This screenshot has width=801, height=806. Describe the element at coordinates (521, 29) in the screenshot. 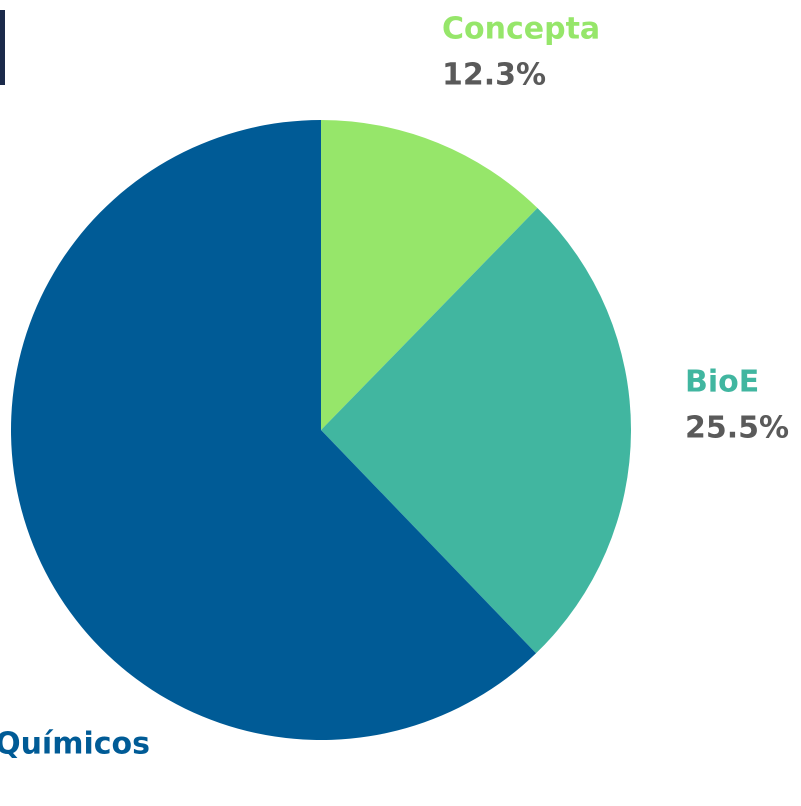

I see `slice-label: Concepta` at that location.